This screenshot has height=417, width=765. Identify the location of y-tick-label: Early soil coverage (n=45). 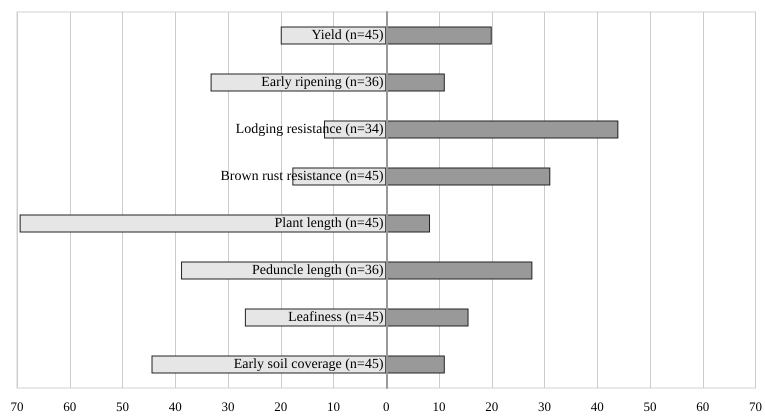
(309, 364).